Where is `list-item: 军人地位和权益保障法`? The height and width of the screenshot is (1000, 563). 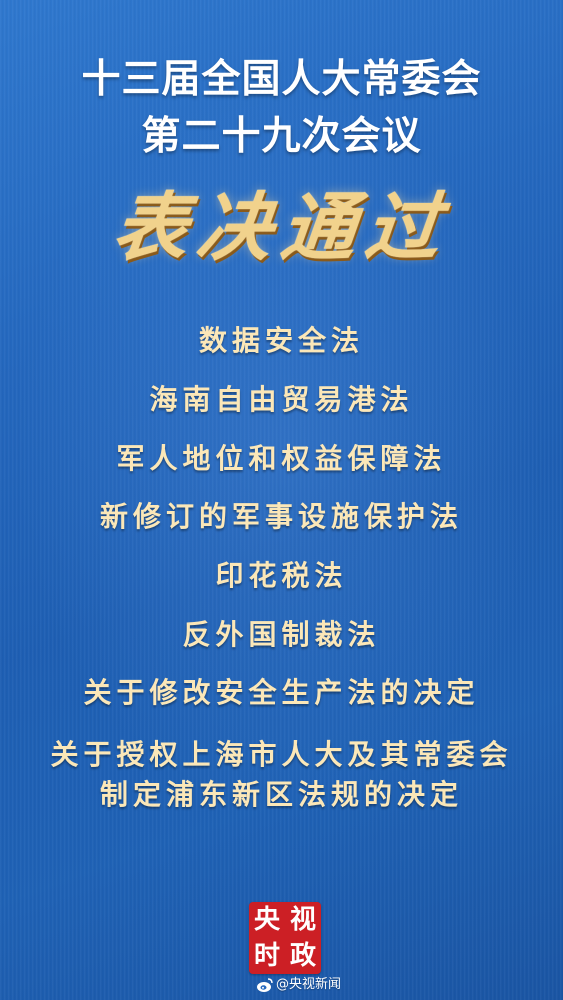 list-item: 军人地位和权益保障法 is located at coordinates (281, 458).